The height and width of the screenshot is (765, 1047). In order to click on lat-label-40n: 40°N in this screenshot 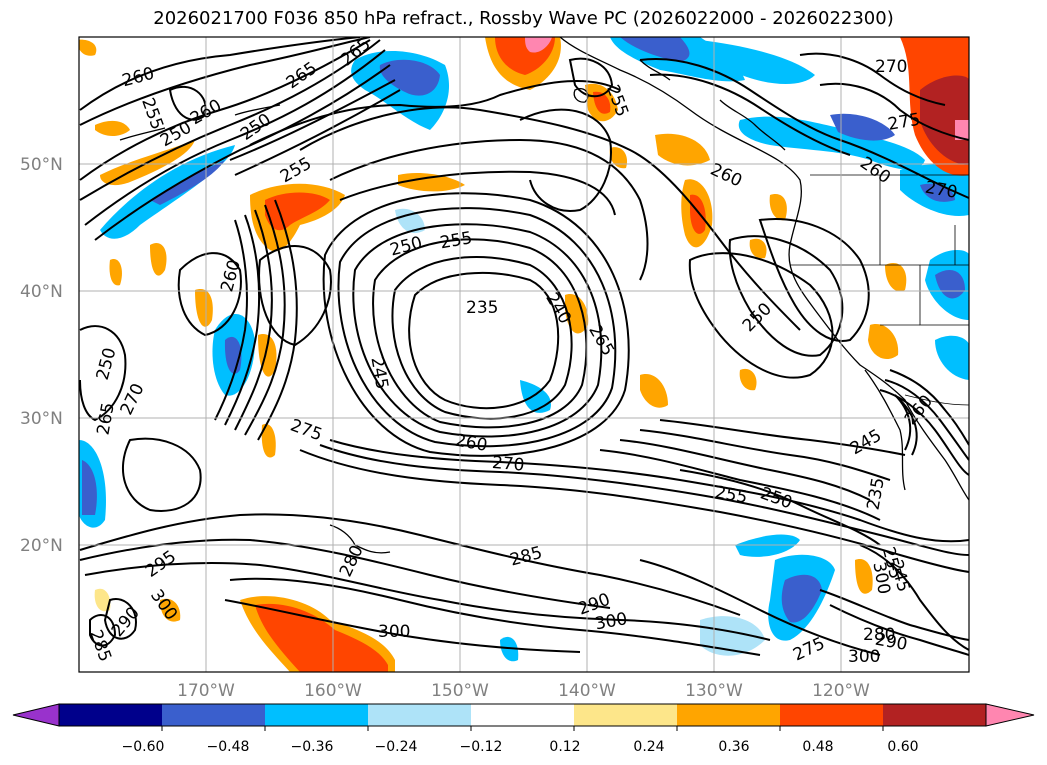, I will do `click(41, 292)`.